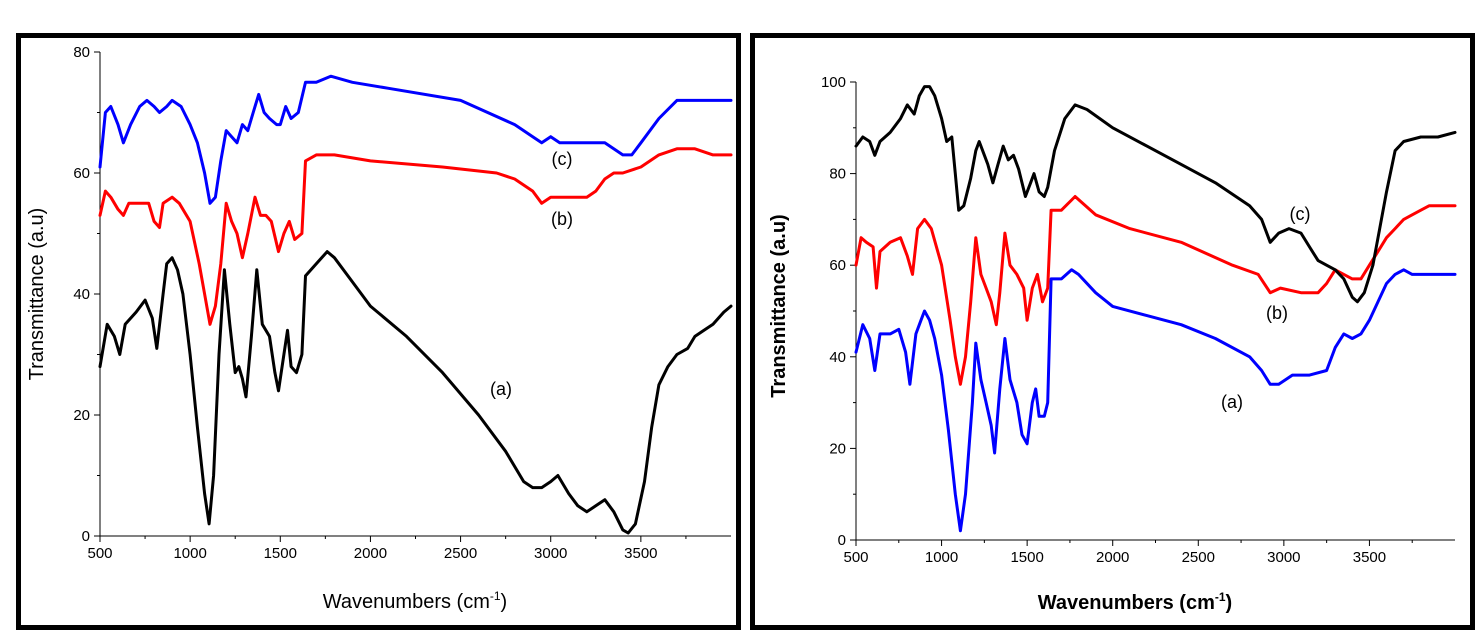  What do you see at coordinates (562, 159) in the screenshot?
I see `left-series-label-c: (c)` at bounding box center [562, 159].